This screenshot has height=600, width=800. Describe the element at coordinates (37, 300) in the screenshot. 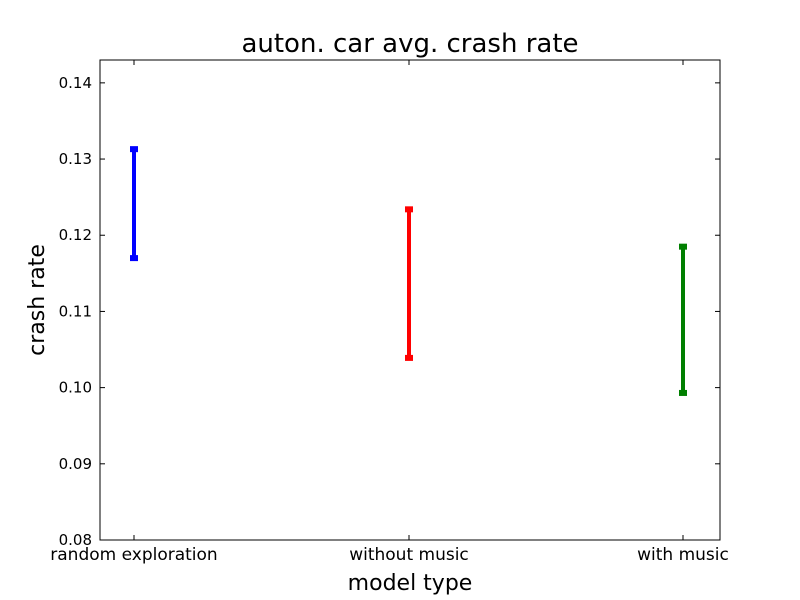

I see `y-axis-label: crash rate` at that location.